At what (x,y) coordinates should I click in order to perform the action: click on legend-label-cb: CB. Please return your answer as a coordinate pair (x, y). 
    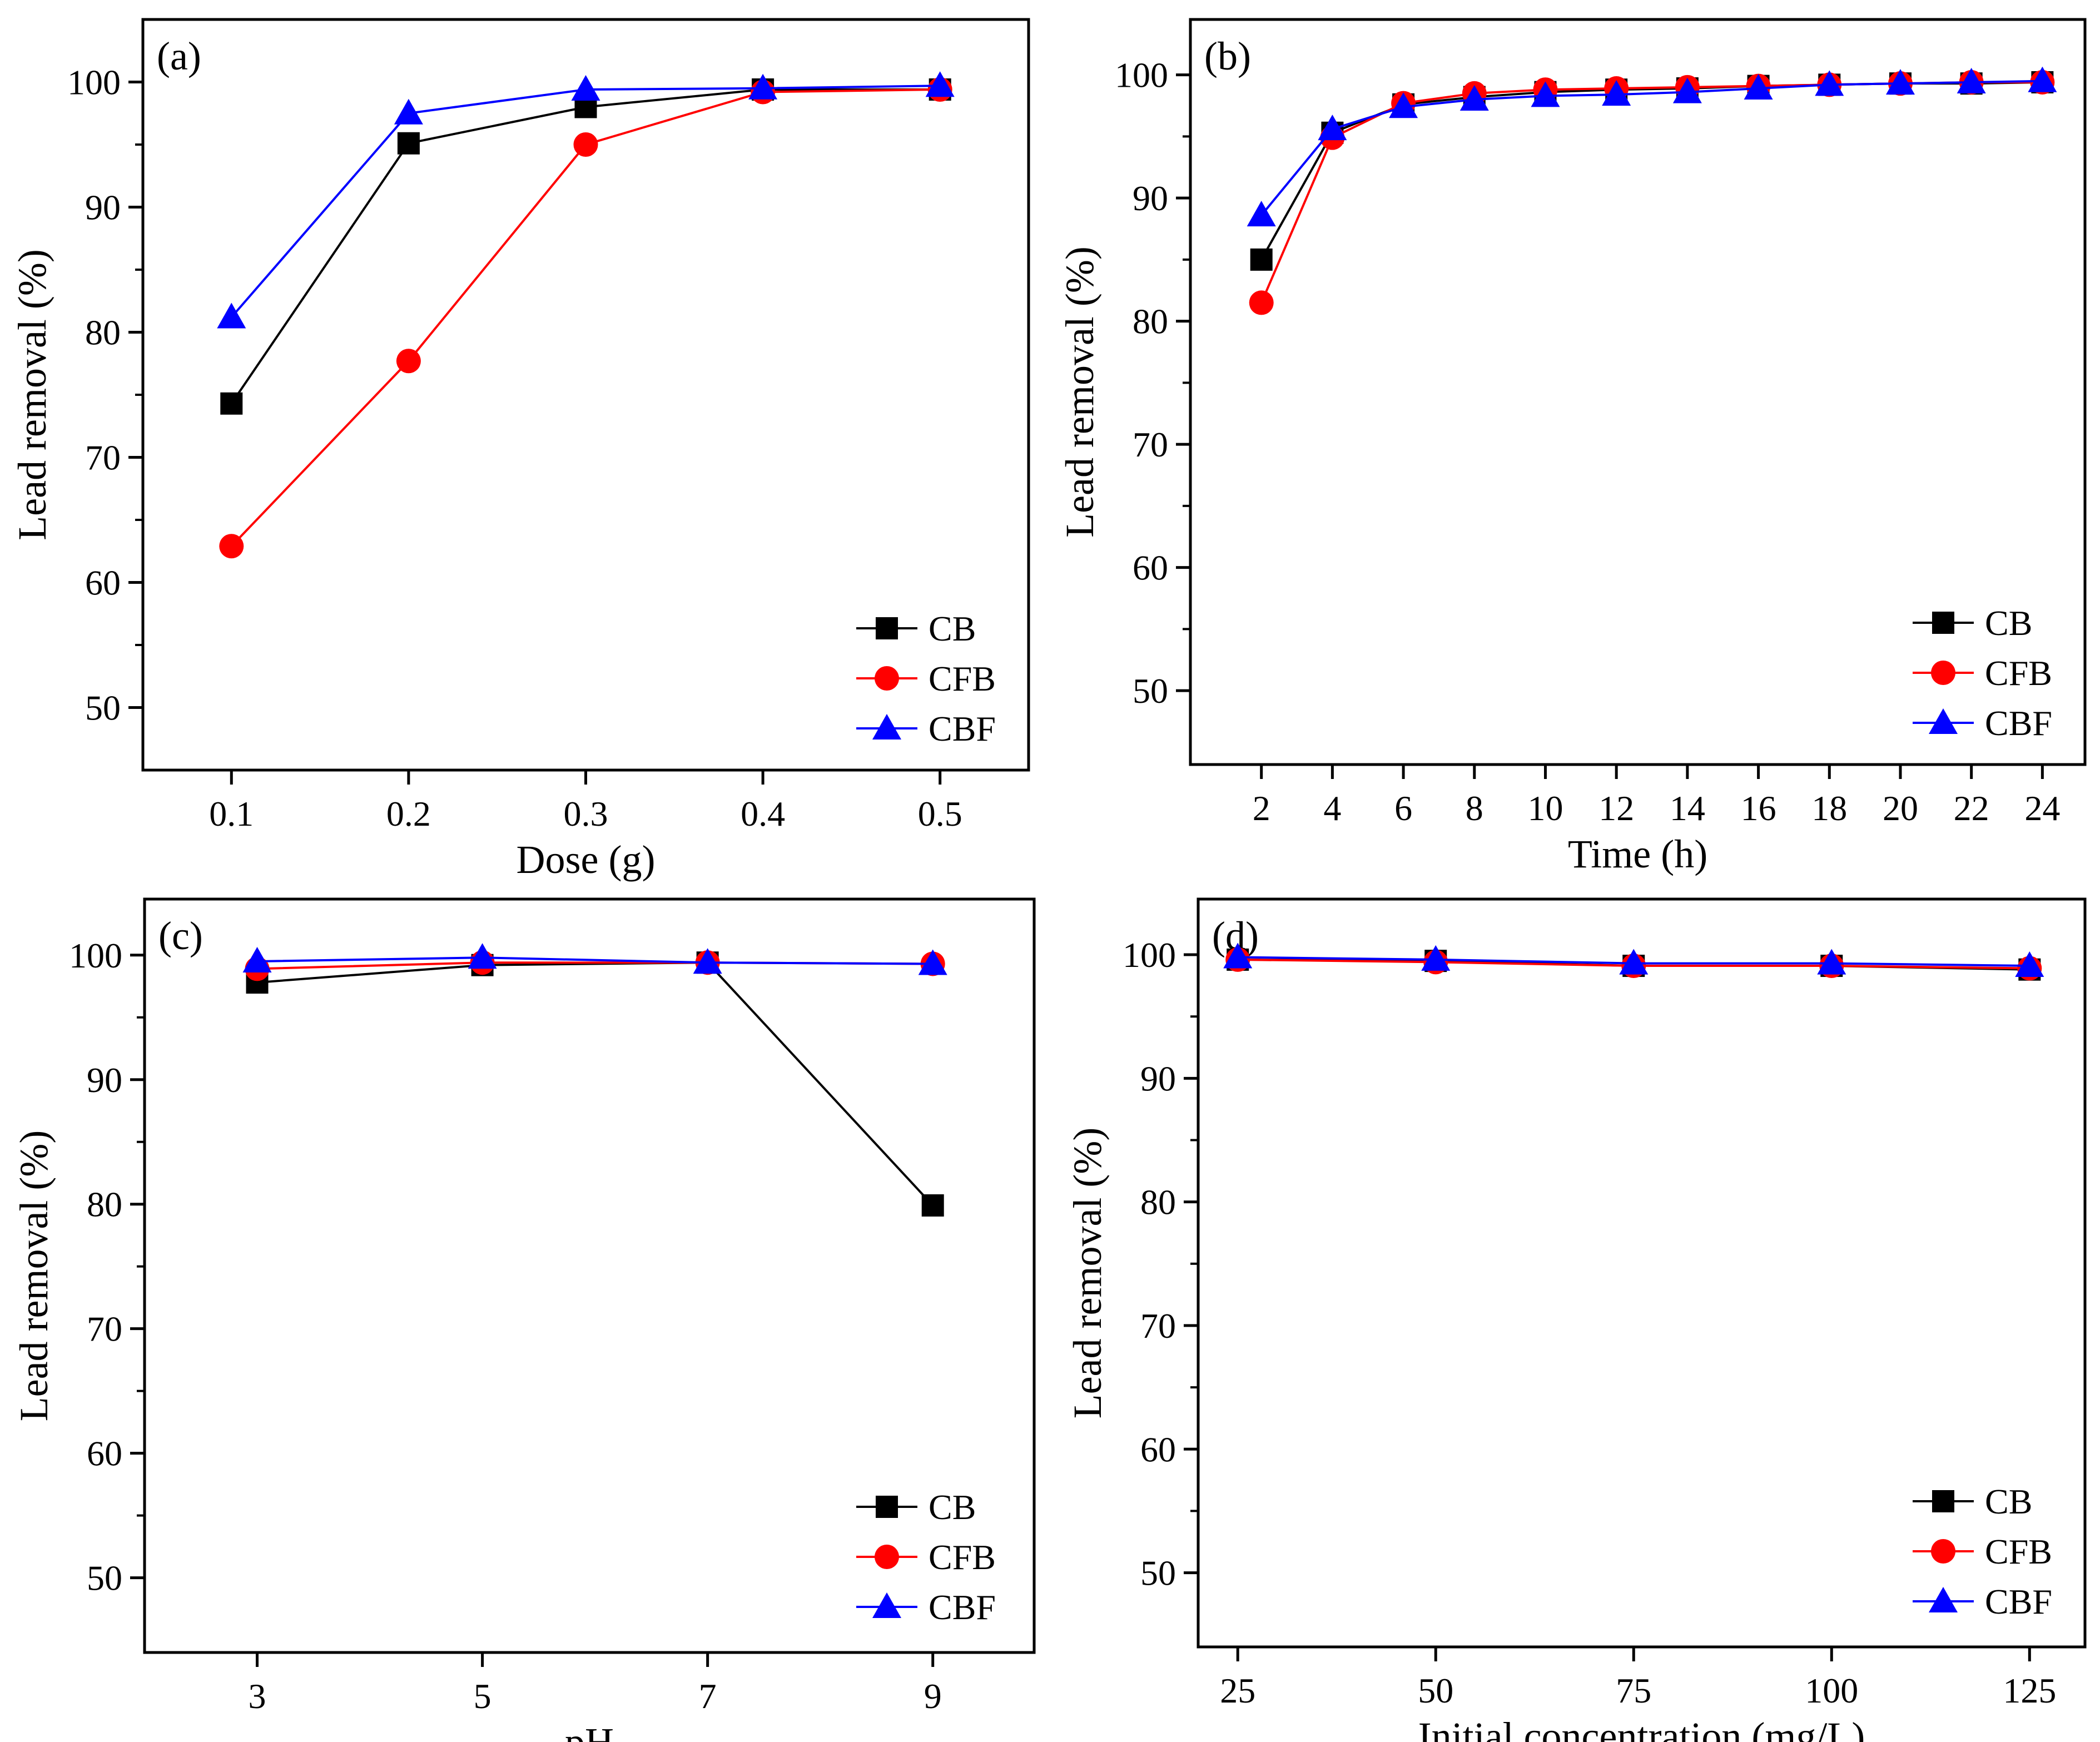
    Looking at the image, I should click on (952, 629).